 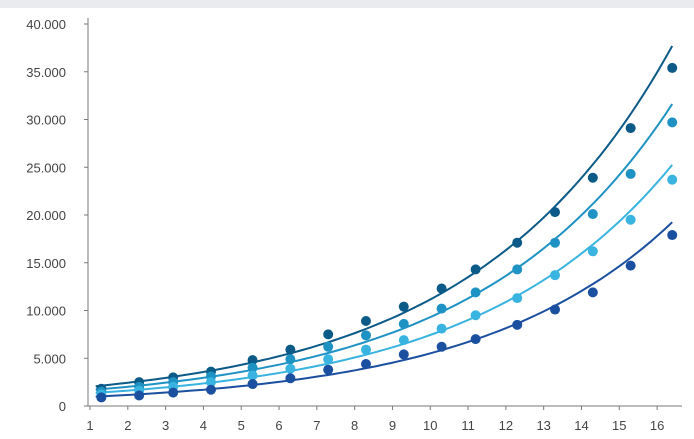 What do you see at coordinates (127, 425) in the screenshot?
I see `x-tick-label: 2` at bounding box center [127, 425].